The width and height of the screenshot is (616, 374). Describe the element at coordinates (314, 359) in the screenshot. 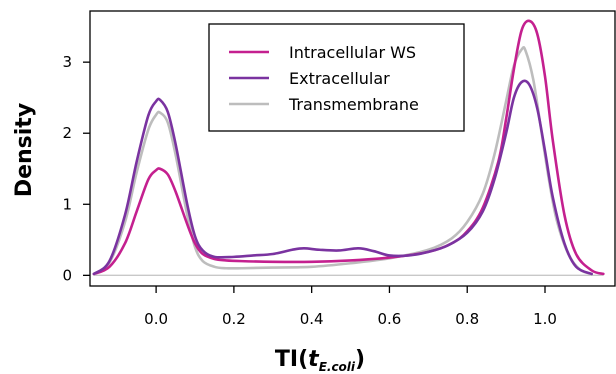

I see `x-axis-title-variable: t` at that location.